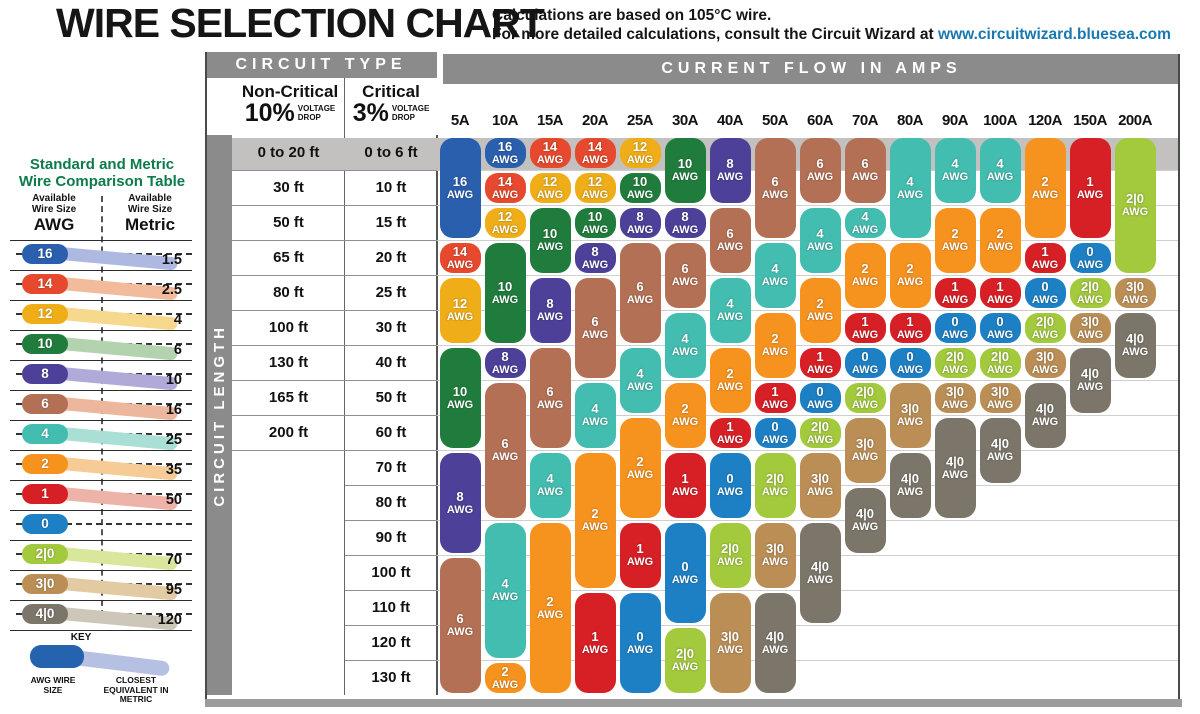 This screenshot has height=714, width=1200. What do you see at coordinates (730, 120) in the screenshot?
I see `amp-header-40A: 40A` at bounding box center [730, 120].